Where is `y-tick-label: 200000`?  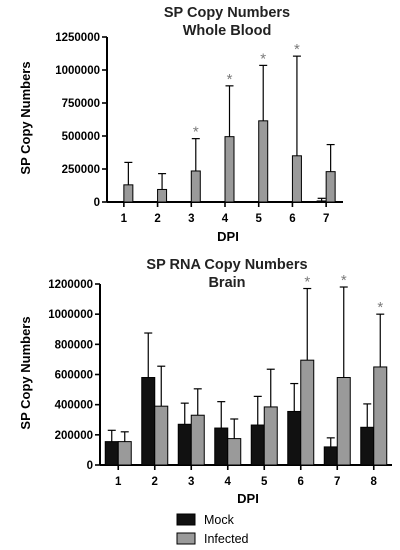
y-tick-label: 200000 is located at coordinates (74, 436).